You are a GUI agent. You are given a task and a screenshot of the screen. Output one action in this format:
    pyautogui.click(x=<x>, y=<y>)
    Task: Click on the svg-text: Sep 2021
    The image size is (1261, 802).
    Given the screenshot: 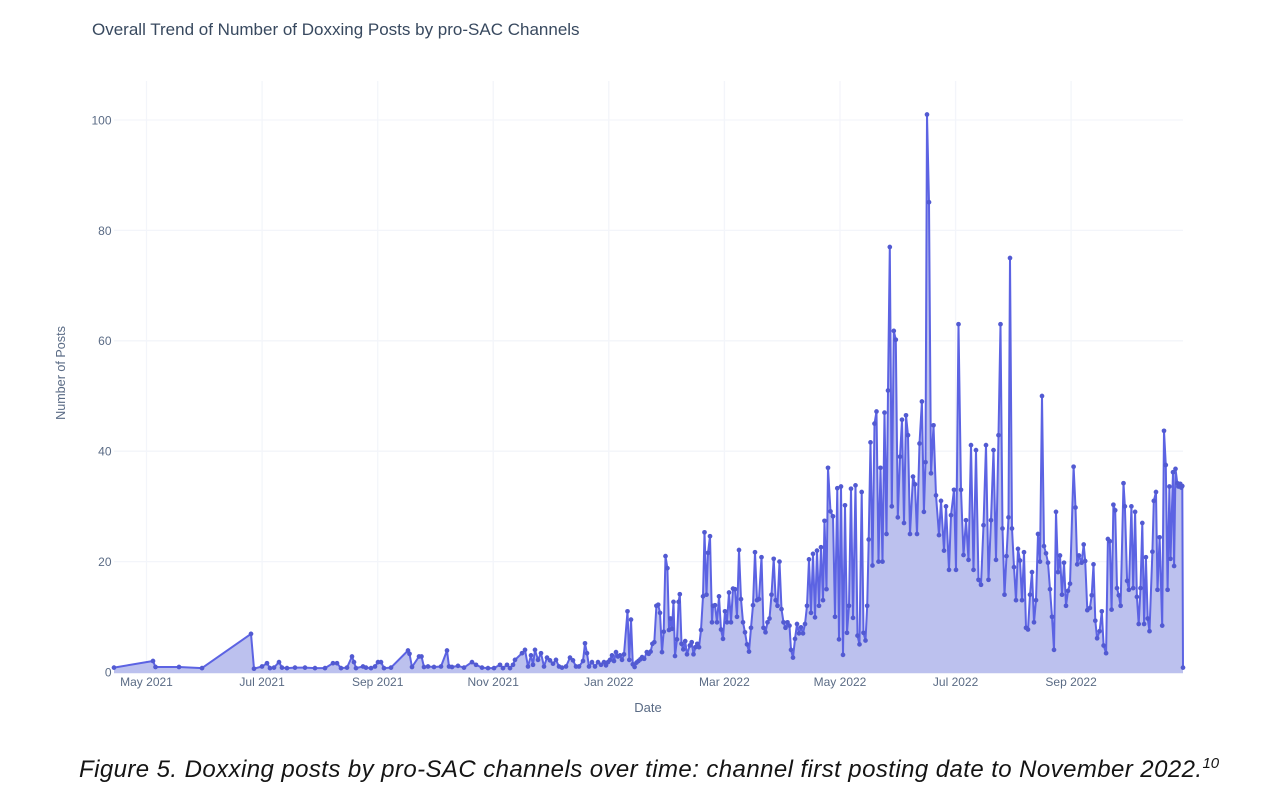 What is the action you would take?
    pyautogui.click(x=378, y=682)
    